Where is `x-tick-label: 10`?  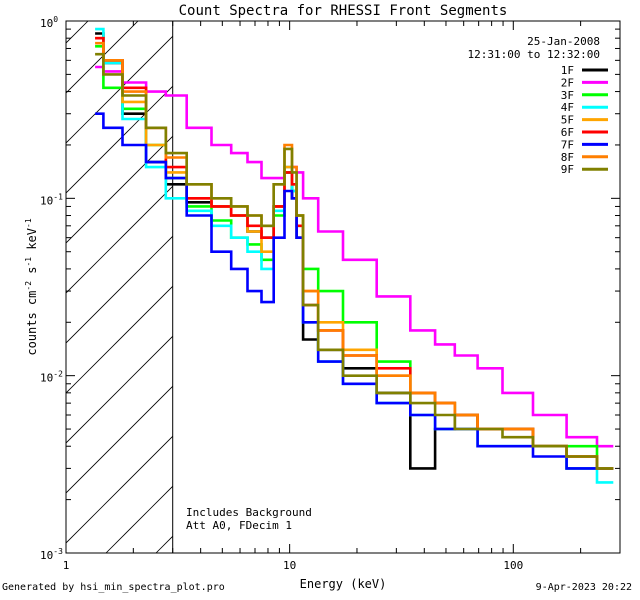
x-tick-label: 10 is located at coordinates (289, 565).